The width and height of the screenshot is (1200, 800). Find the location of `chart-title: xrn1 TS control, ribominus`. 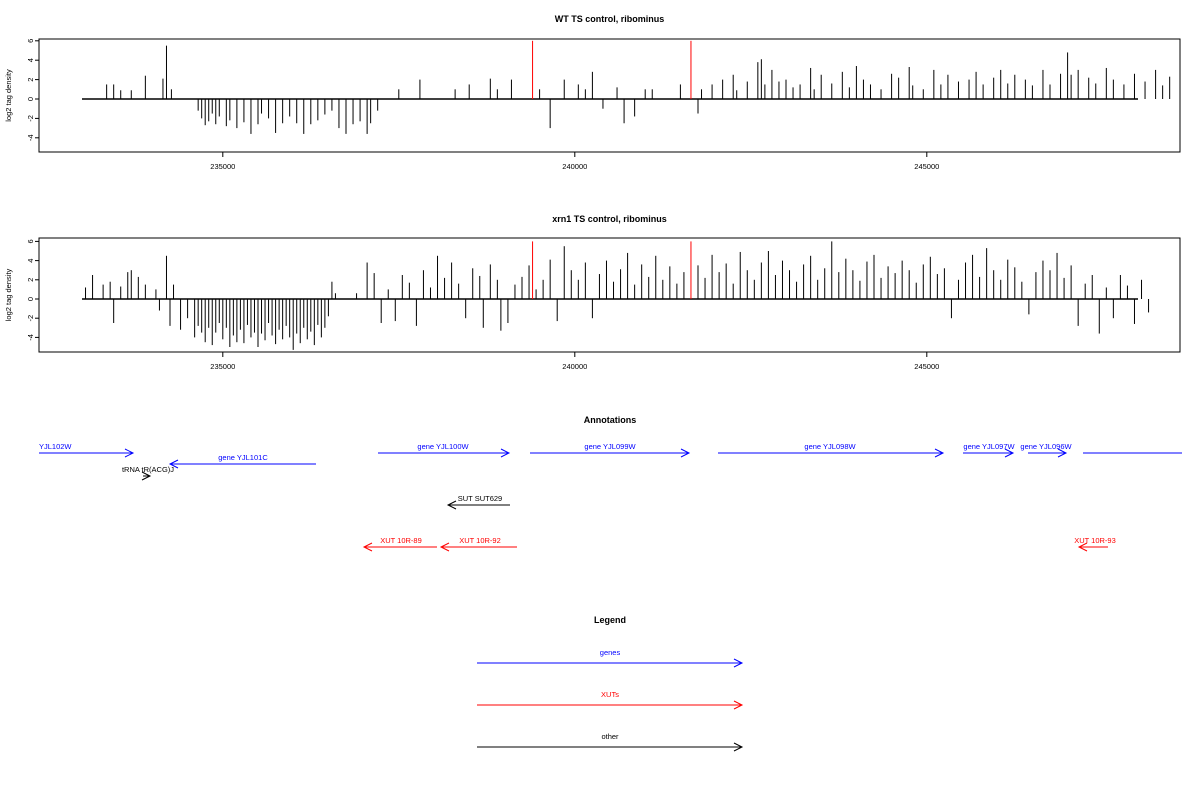

chart-title: xrn1 TS control, ribominus is located at coordinates (609, 219).